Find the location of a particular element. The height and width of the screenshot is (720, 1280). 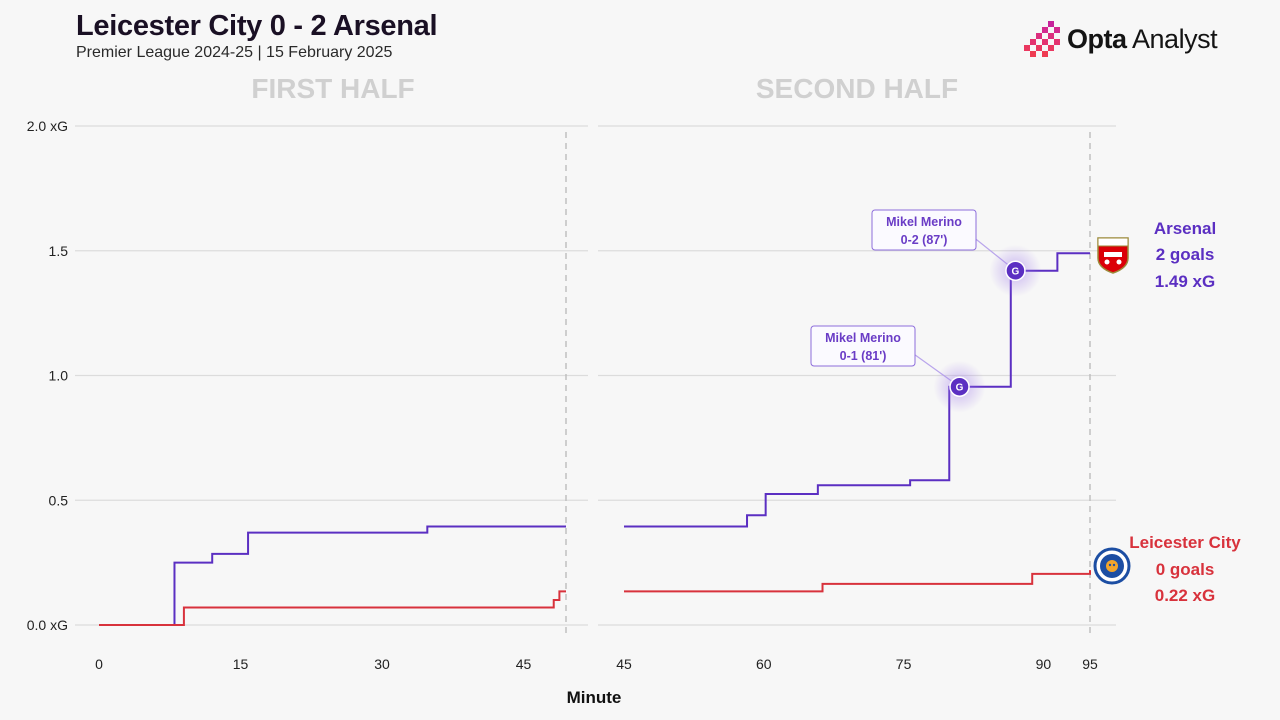

panel-title-first-half: FIRST HALF is located at coordinates (332, 88).